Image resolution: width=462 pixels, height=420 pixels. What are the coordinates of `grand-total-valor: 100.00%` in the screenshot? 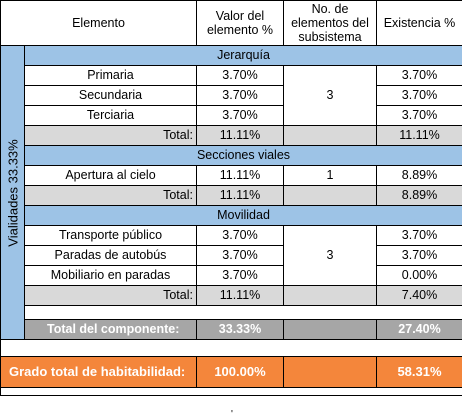 It's located at (240, 372).